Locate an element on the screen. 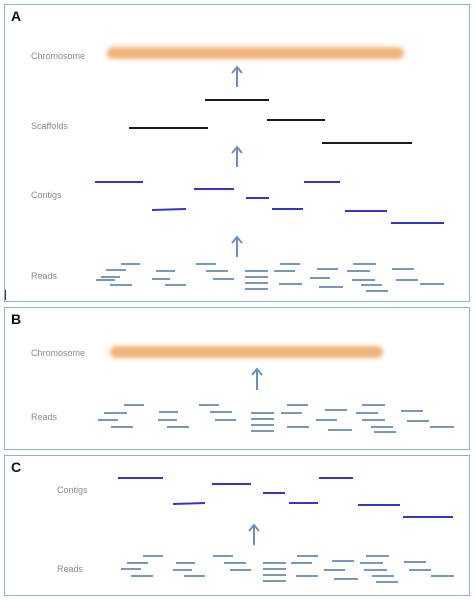 This screenshot has width=475, height=600. edge-mark is located at coordinates (5, 295).